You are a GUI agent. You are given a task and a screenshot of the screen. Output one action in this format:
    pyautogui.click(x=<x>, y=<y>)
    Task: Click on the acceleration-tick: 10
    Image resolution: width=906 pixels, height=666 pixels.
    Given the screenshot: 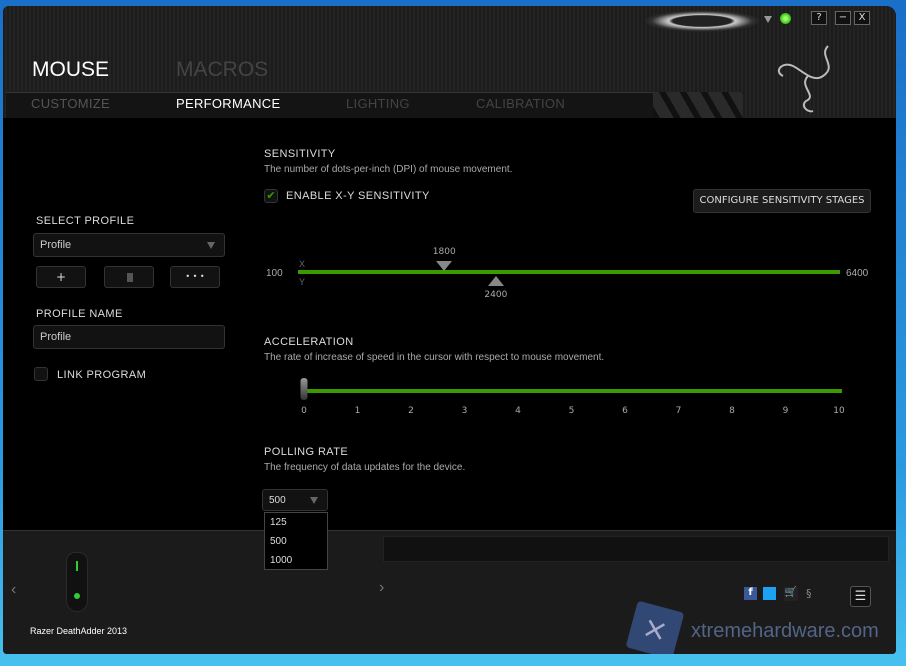 What is the action you would take?
    pyautogui.click(x=839, y=411)
    